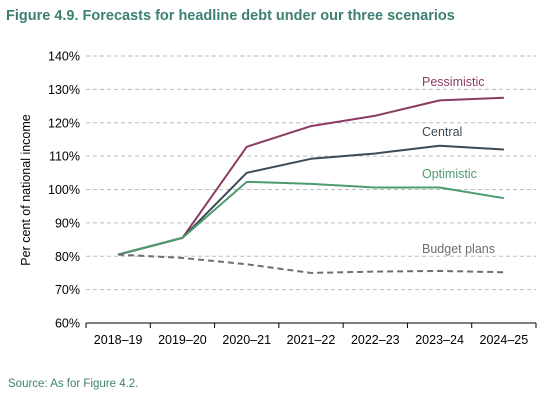  What do you see at coordinates (64, 90) in the screenshot?
I see `y-tick-label: 130%` at bounding box center [64, 90].